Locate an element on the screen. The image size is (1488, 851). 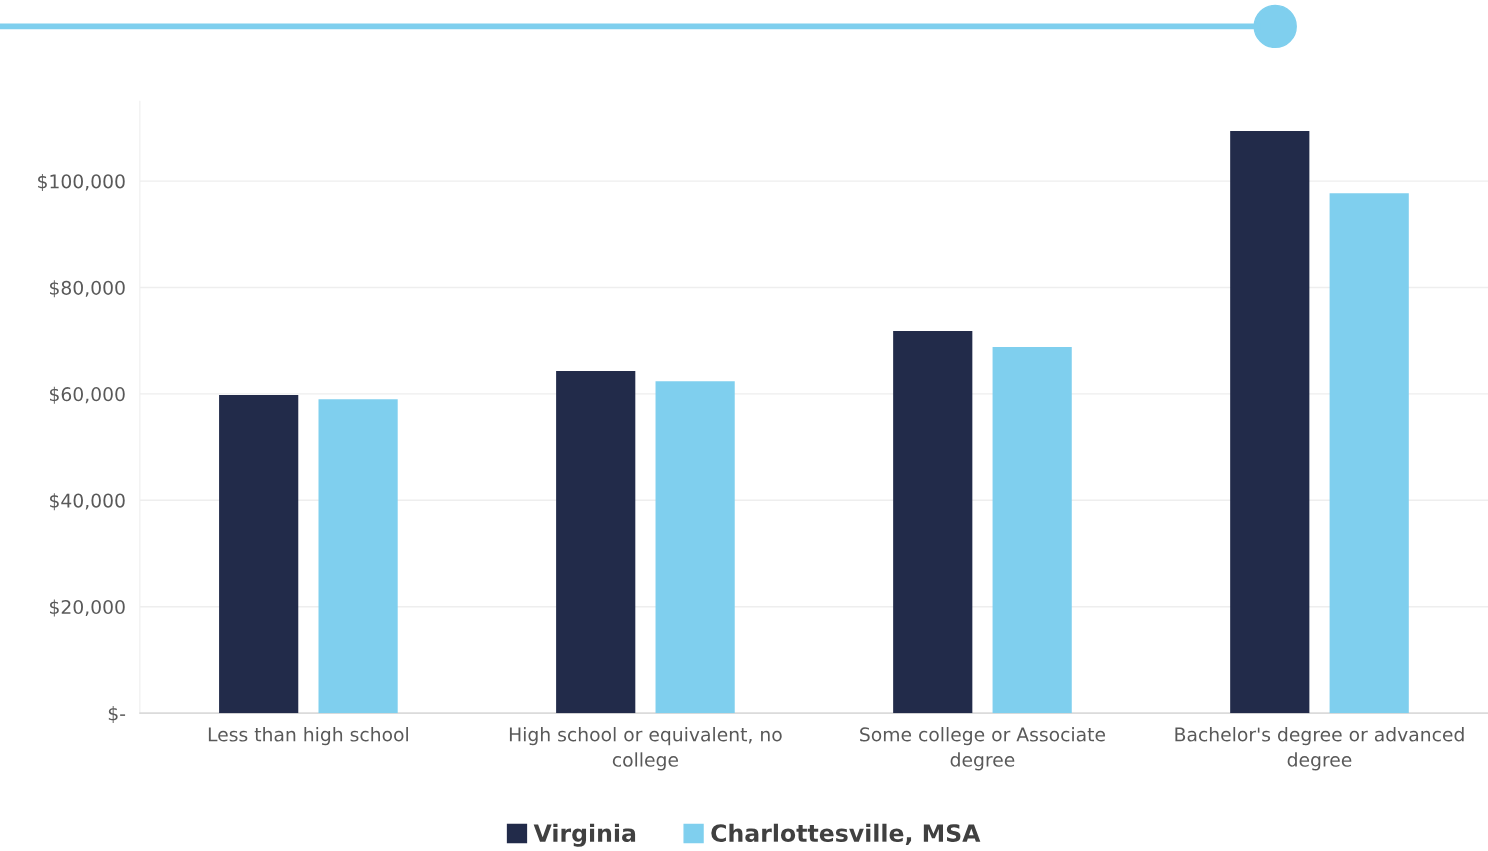
y-tick-label: $20,000 is located at coordinates (87, 608).